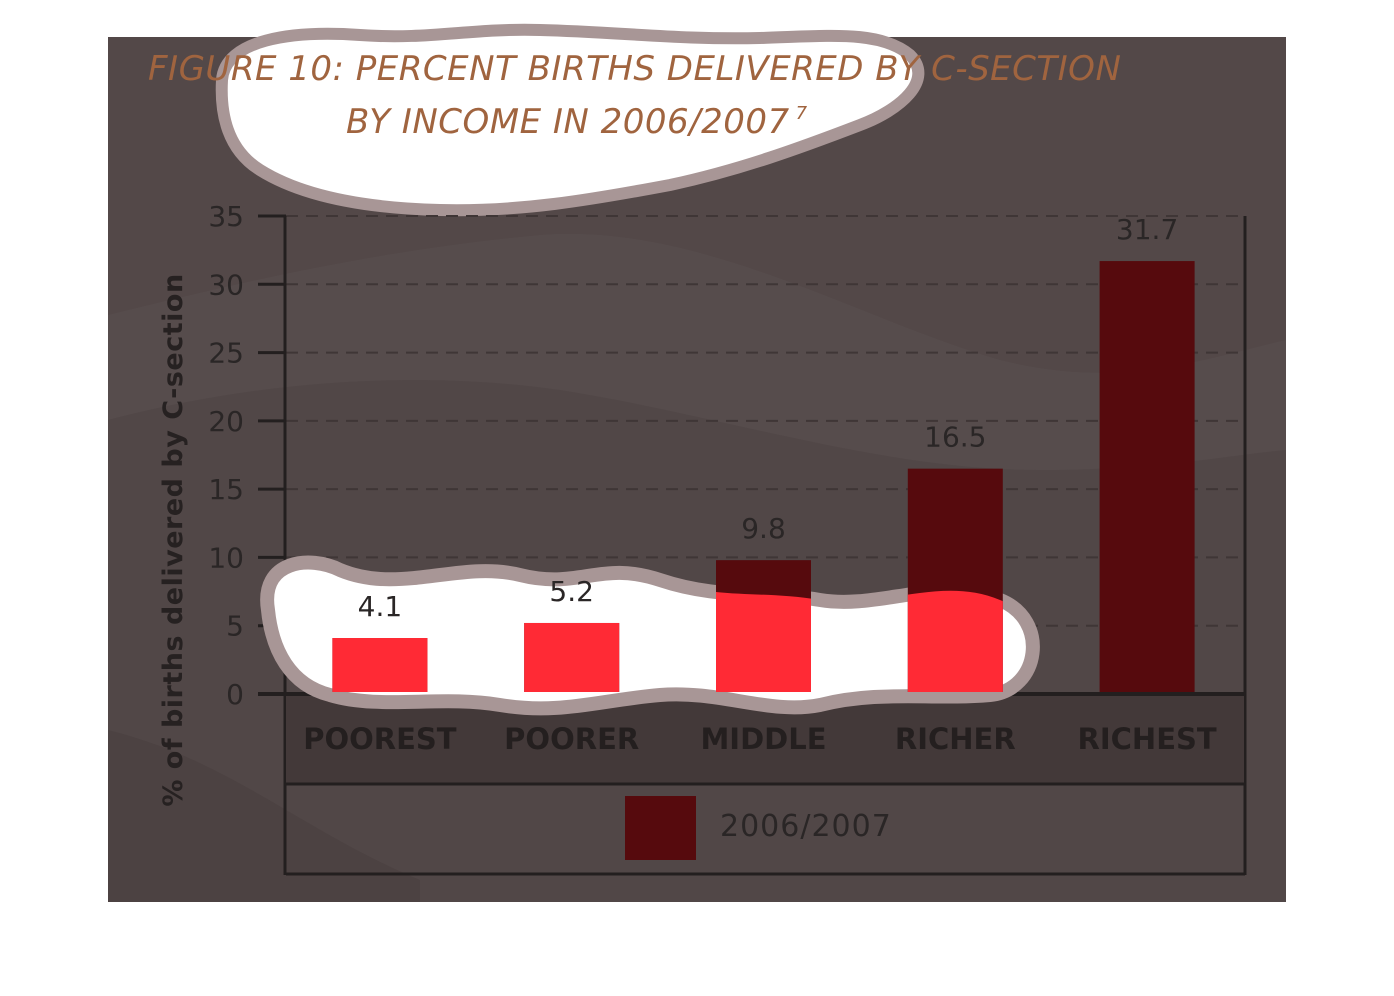 This screenshot has height=996, width=1394. I want to click on legend-swatch, so click(660, 828).